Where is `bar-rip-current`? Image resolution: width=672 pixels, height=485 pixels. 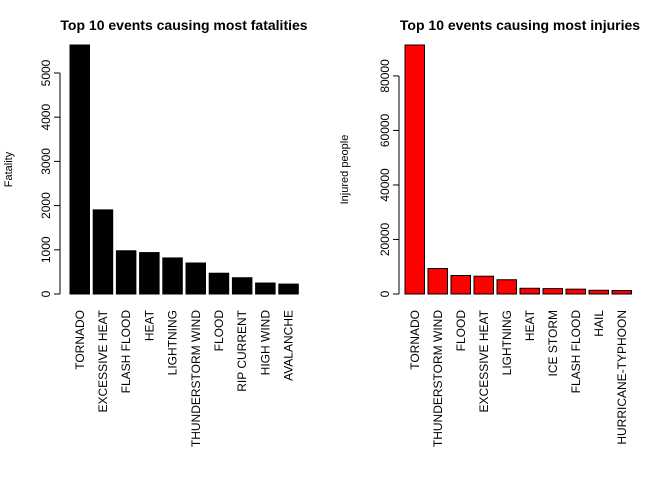 bar-rip-current is located at coordinates (242, 286).